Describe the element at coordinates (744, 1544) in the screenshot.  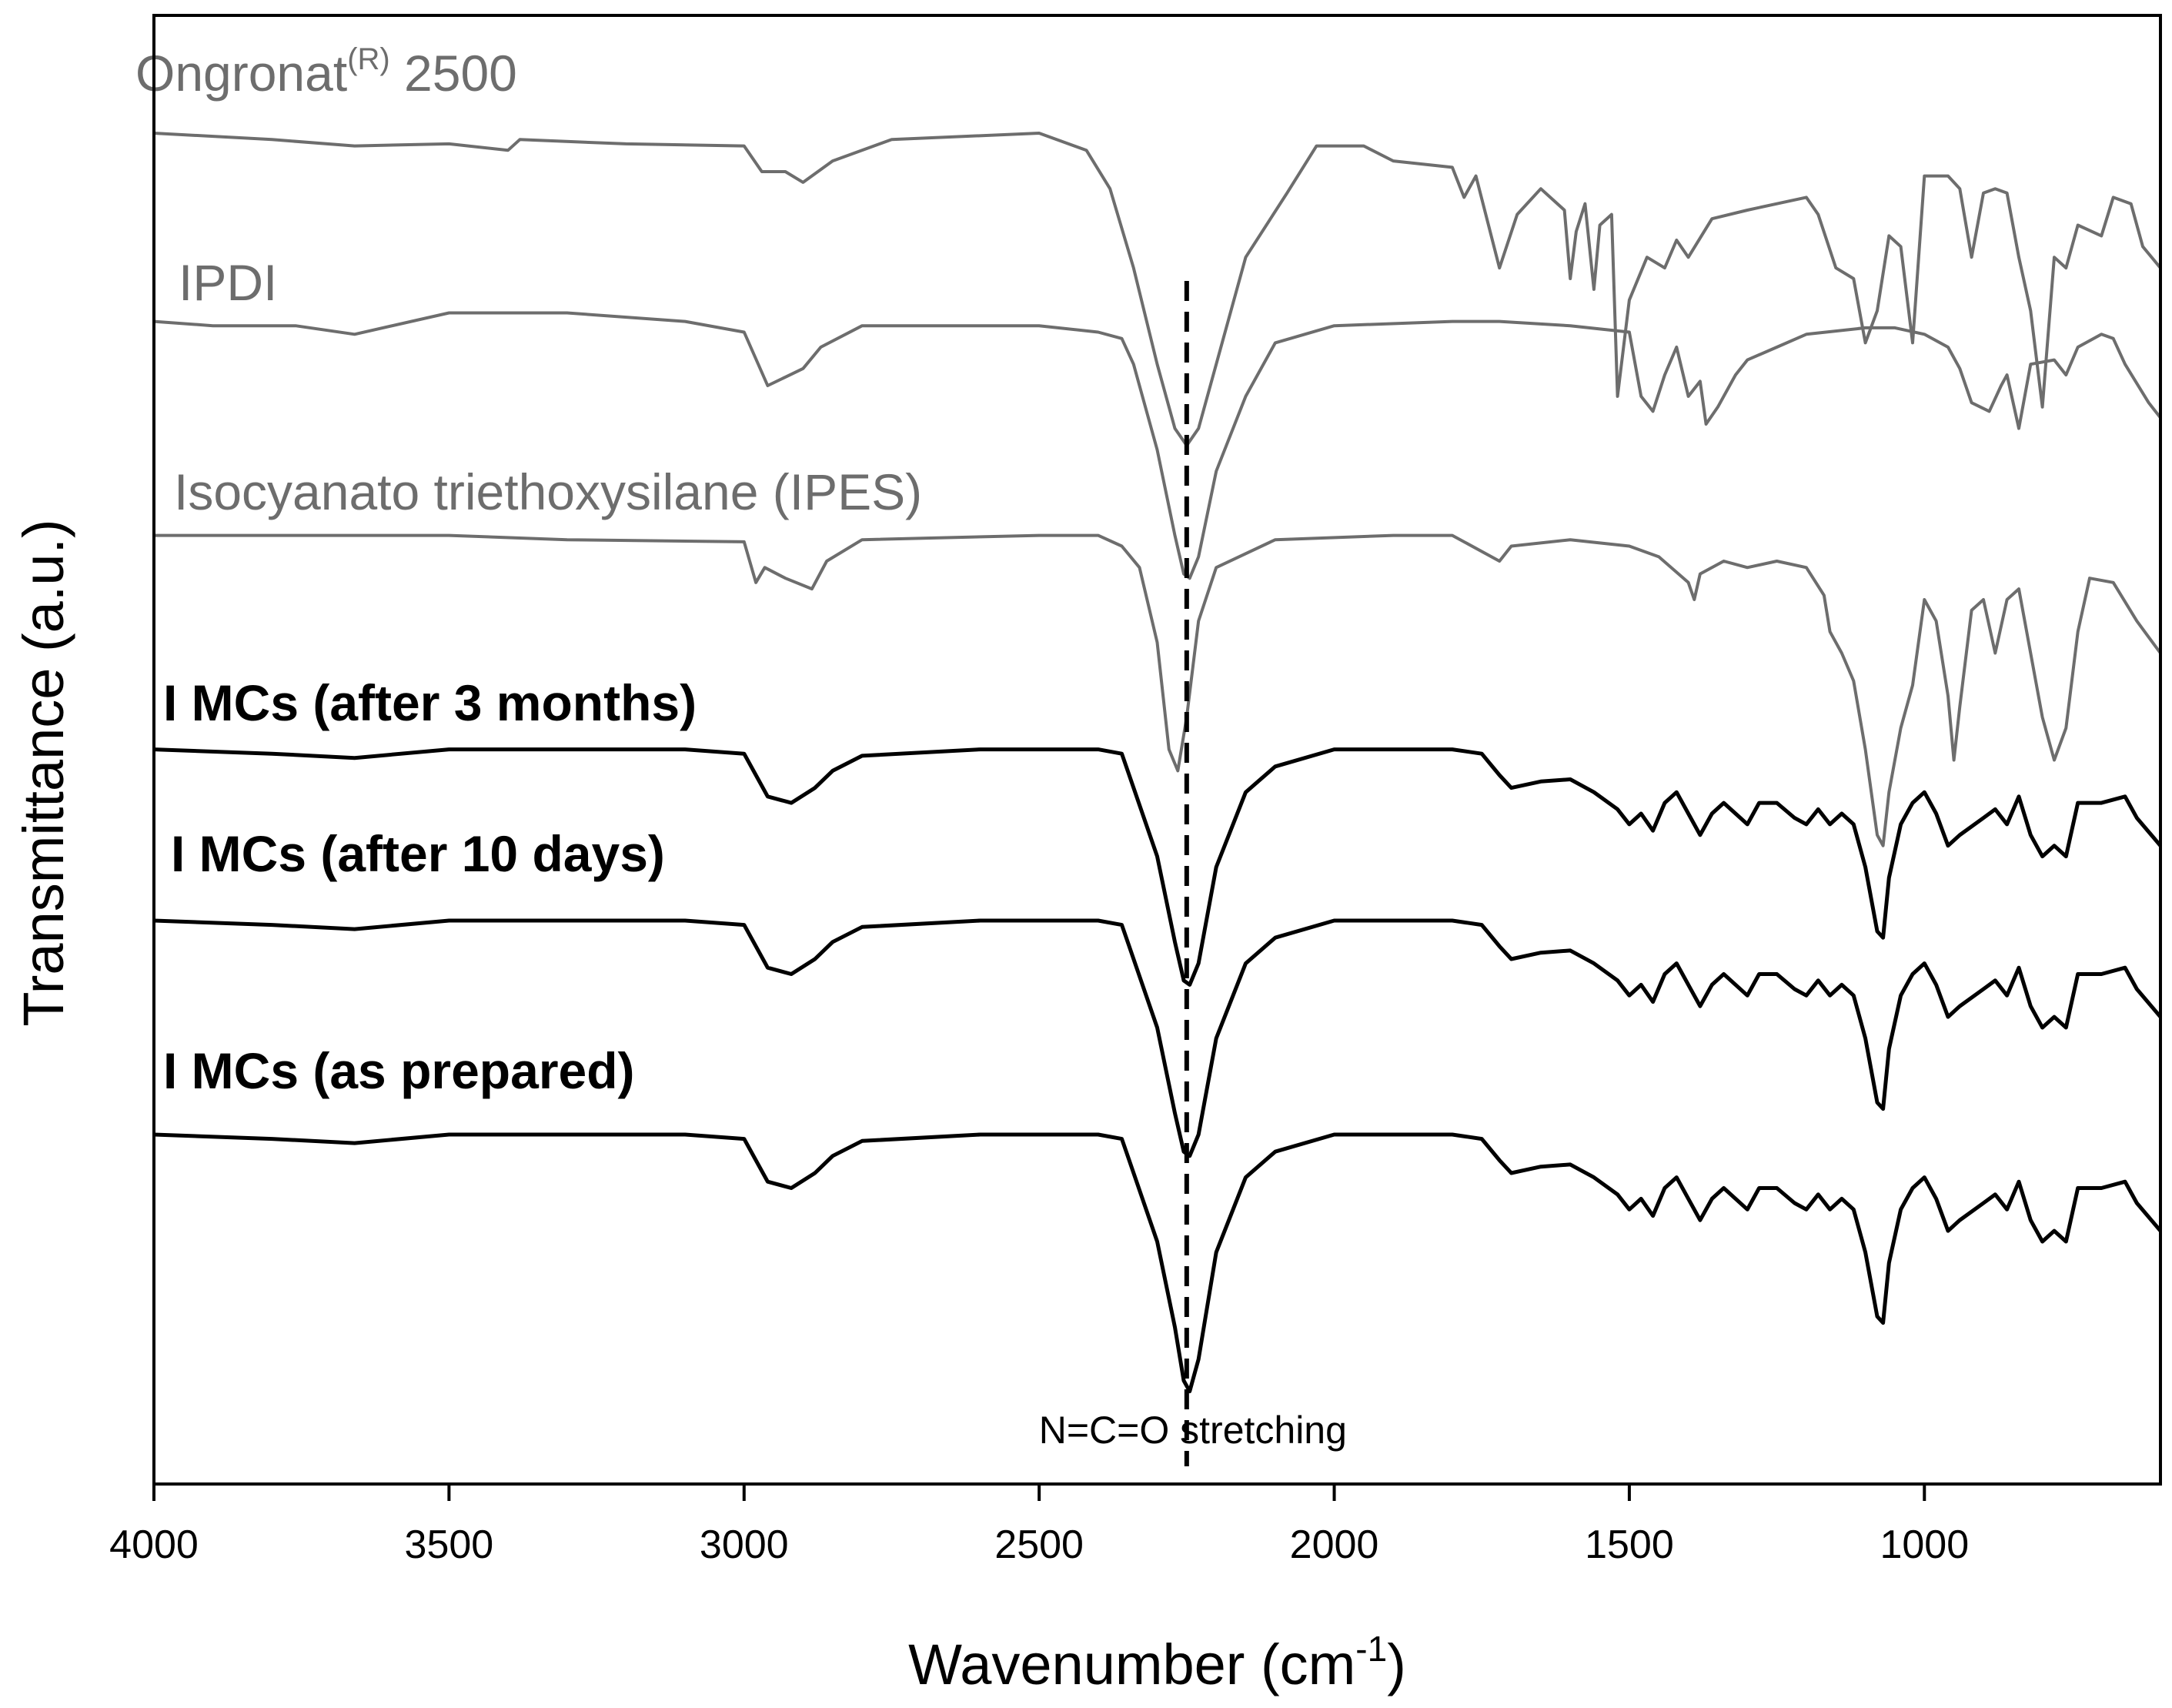
I see `x-tick-label: 3000` at that location.